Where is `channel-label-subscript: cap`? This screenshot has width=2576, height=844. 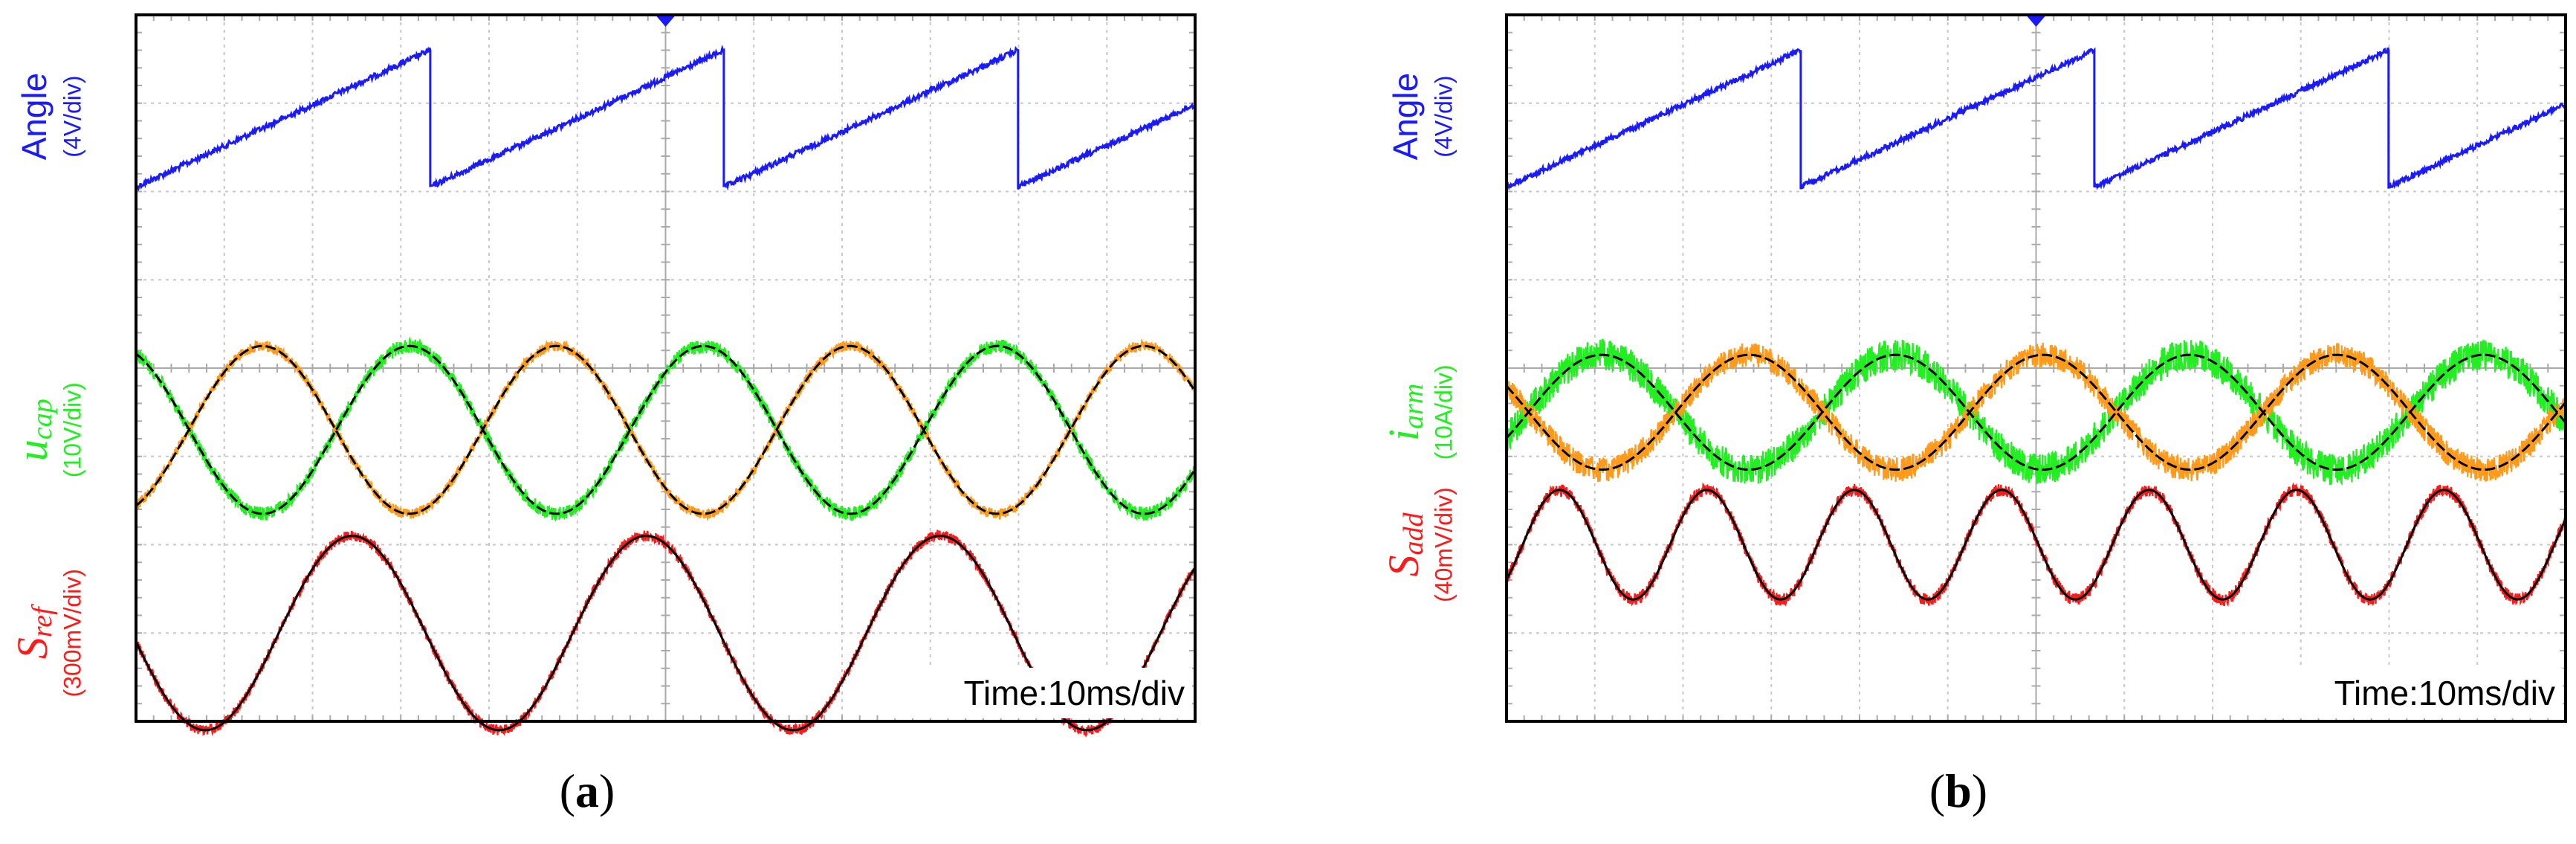
channel-label-subscript: cap is located at coordinates (43, 419).